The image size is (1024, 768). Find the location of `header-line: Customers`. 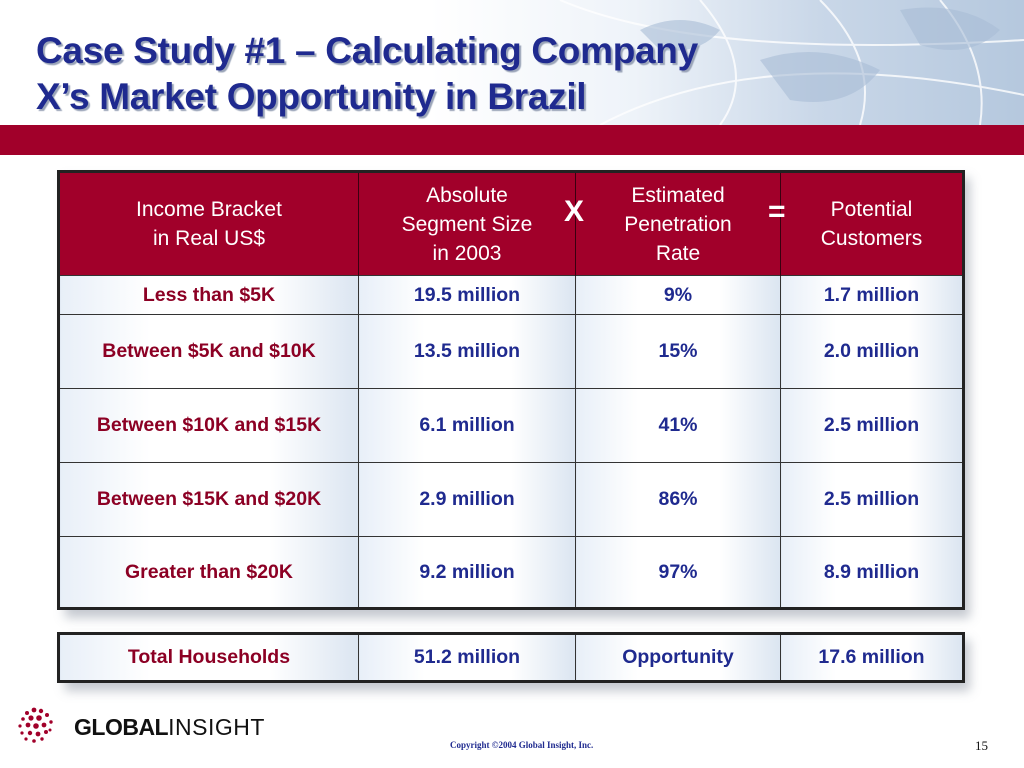

header-line: Customers is located at coordinates (871, 238).